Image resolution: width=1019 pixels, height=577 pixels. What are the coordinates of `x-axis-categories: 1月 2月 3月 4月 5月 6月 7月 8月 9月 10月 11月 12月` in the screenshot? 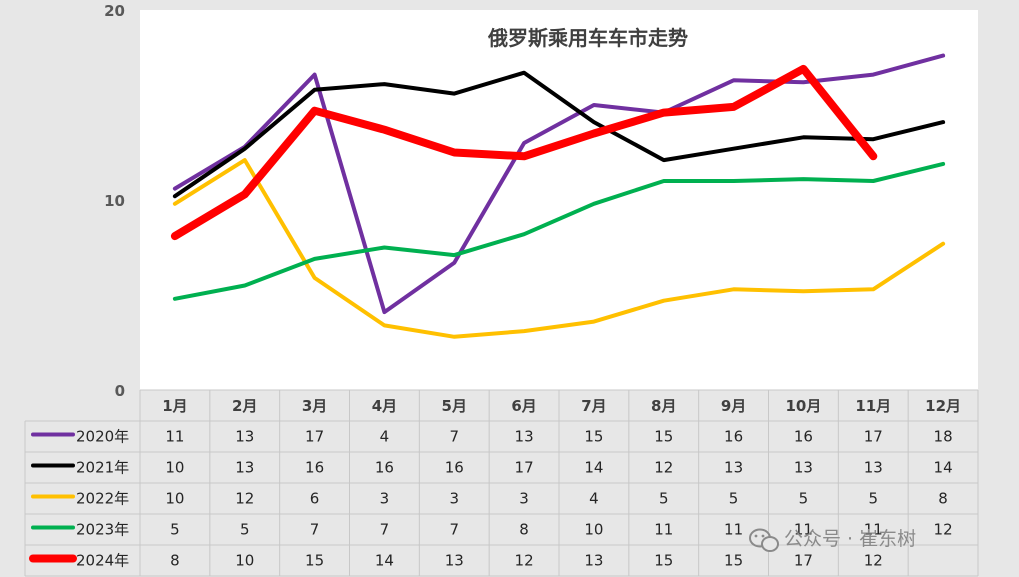 It's located at (561, 406).